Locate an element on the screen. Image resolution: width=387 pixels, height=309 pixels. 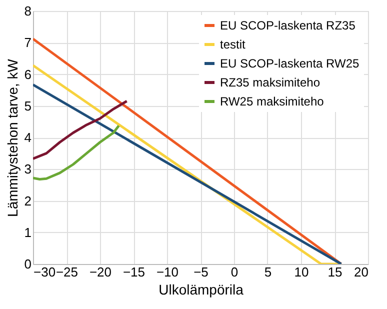
y-axis-title: Lämmitystehon tarve, kW is located at coordinates (12, 137).